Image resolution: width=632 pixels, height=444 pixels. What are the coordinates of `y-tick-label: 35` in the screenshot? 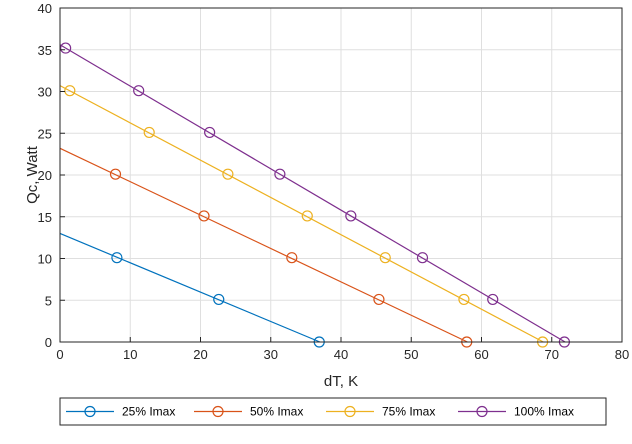 It's located at (45, 50).